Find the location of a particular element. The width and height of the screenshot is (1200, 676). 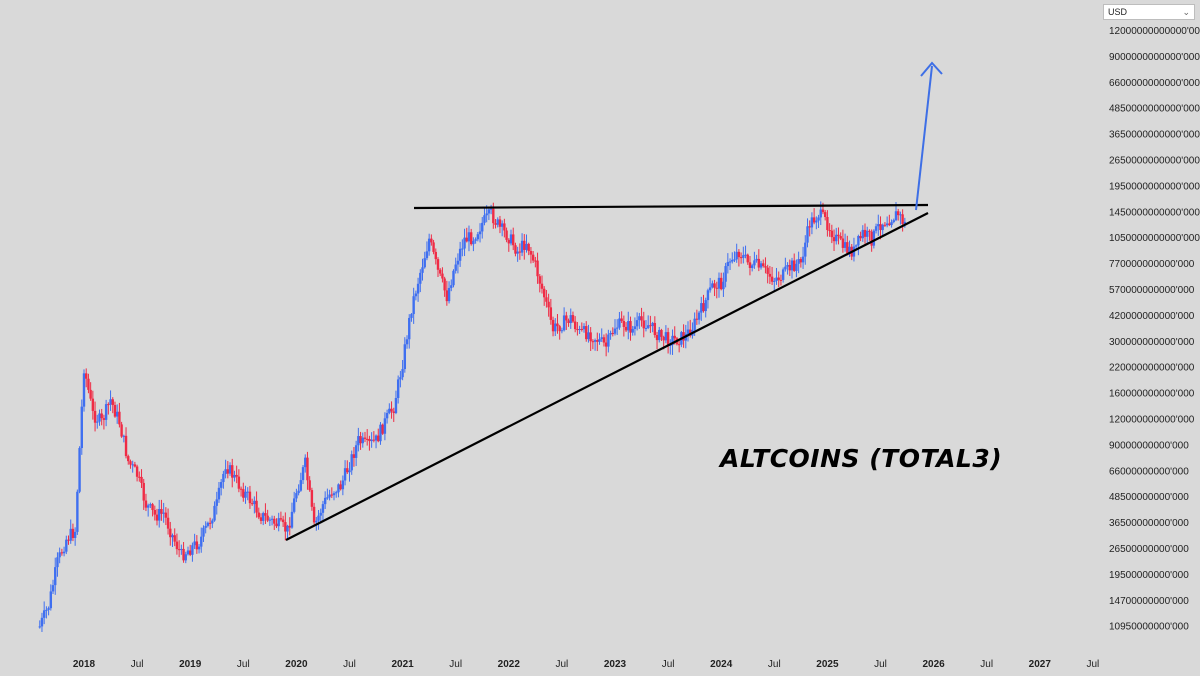

price-tick-label: 19500000000'000 is located at coordinates (1149, 575).